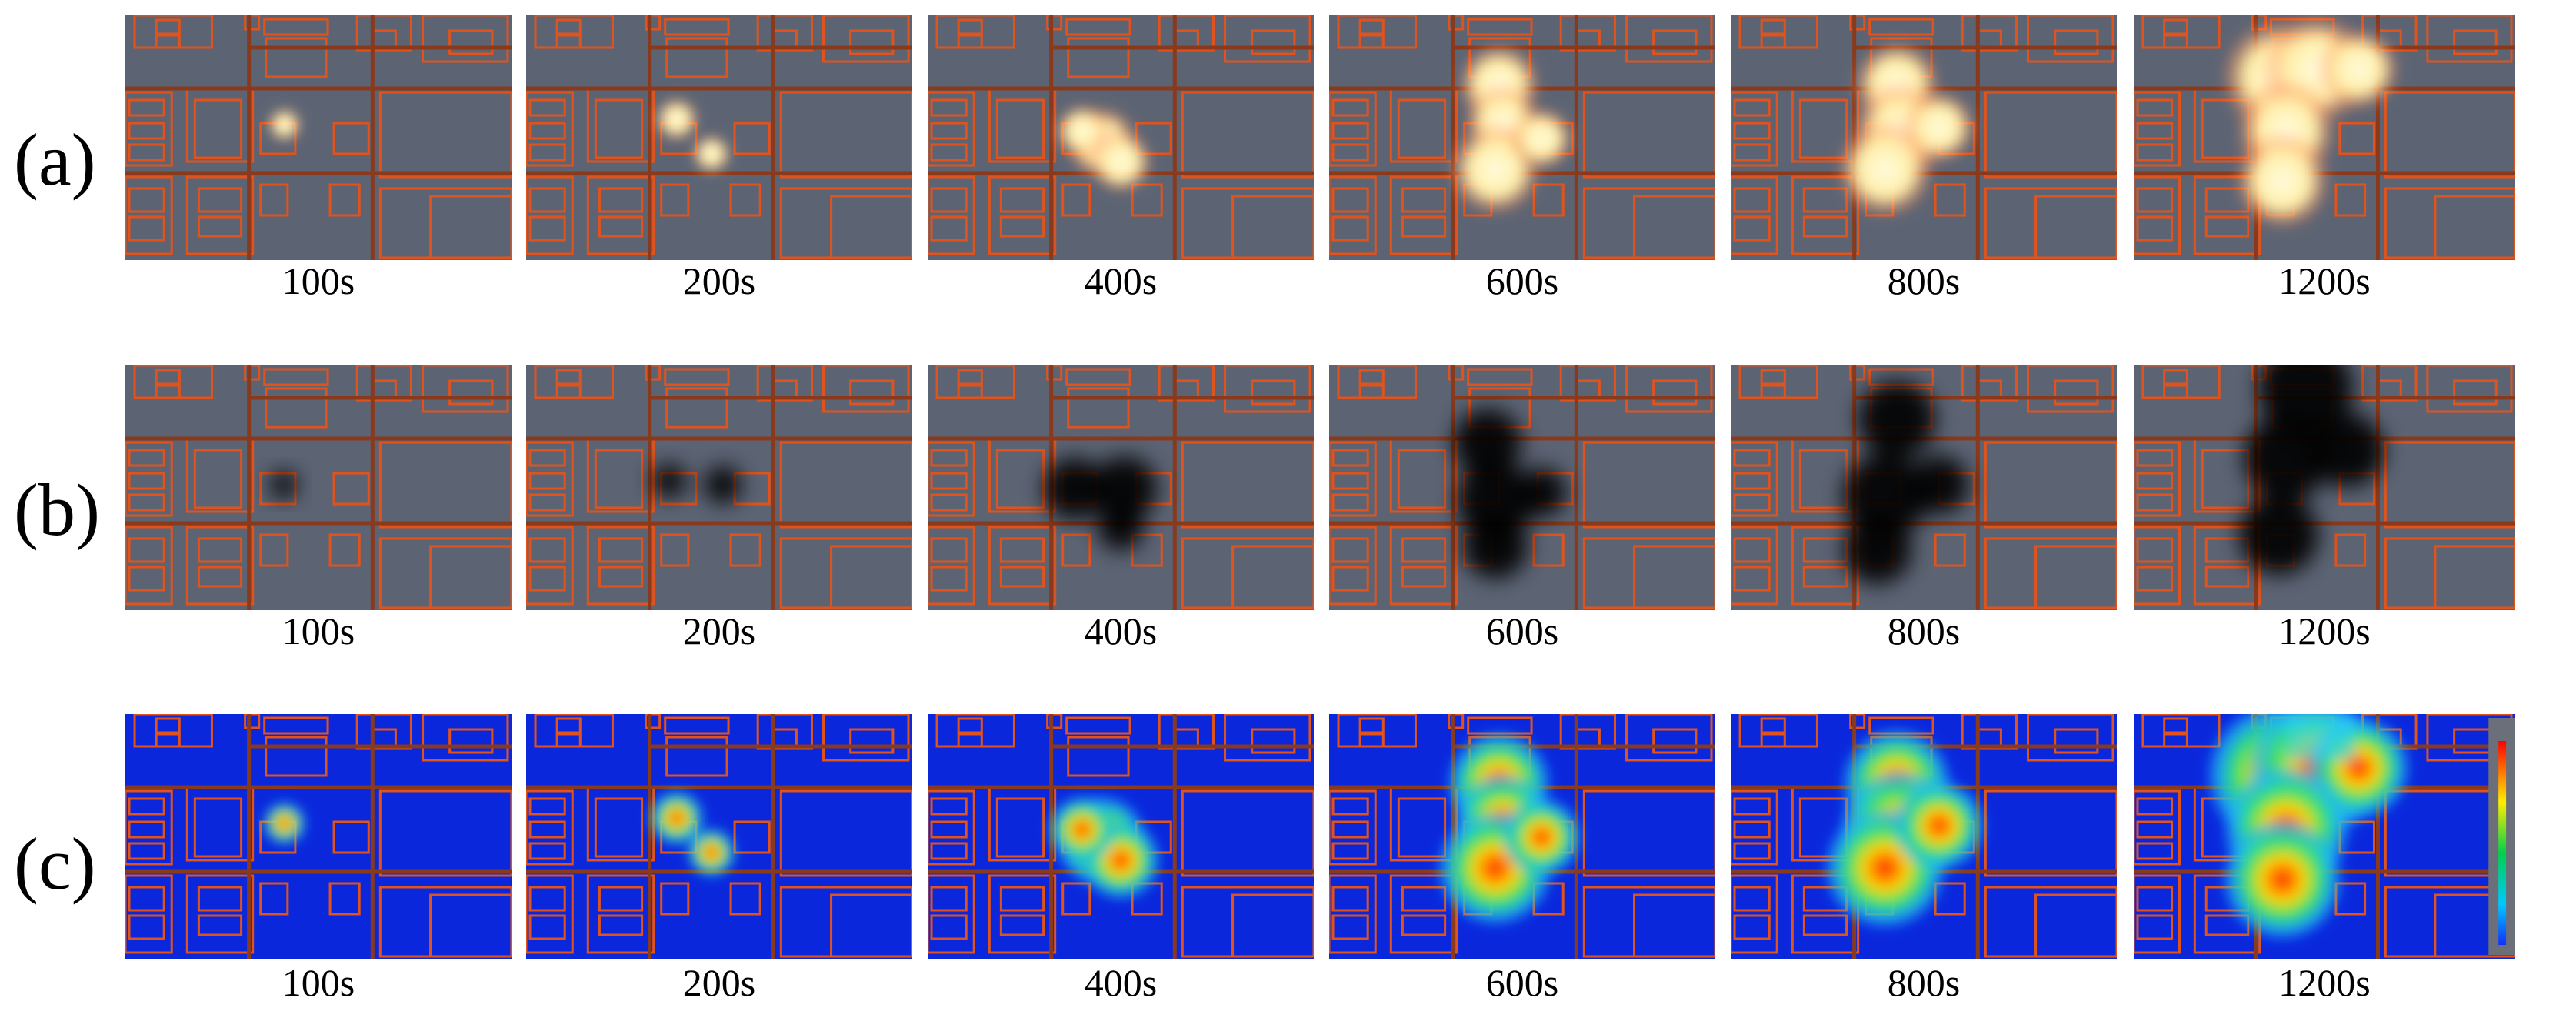 The width and height of the screenshot is (2576, 1018). What do you see at coordinates (1522, 983) in the screenshot?
I see `time-label-heat-3: 600s` at bounding box center [1522, 983].